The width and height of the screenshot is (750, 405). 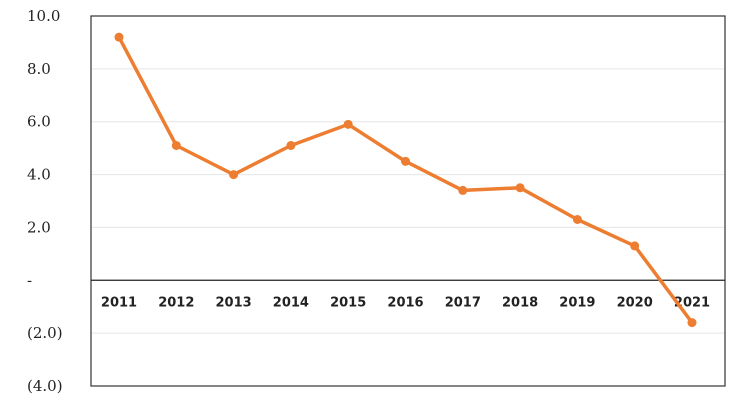 What do you see at coordinates (176, 302) in the screenshot?
I see `x-tick-label: 2012` at bounding box center [176, 302].